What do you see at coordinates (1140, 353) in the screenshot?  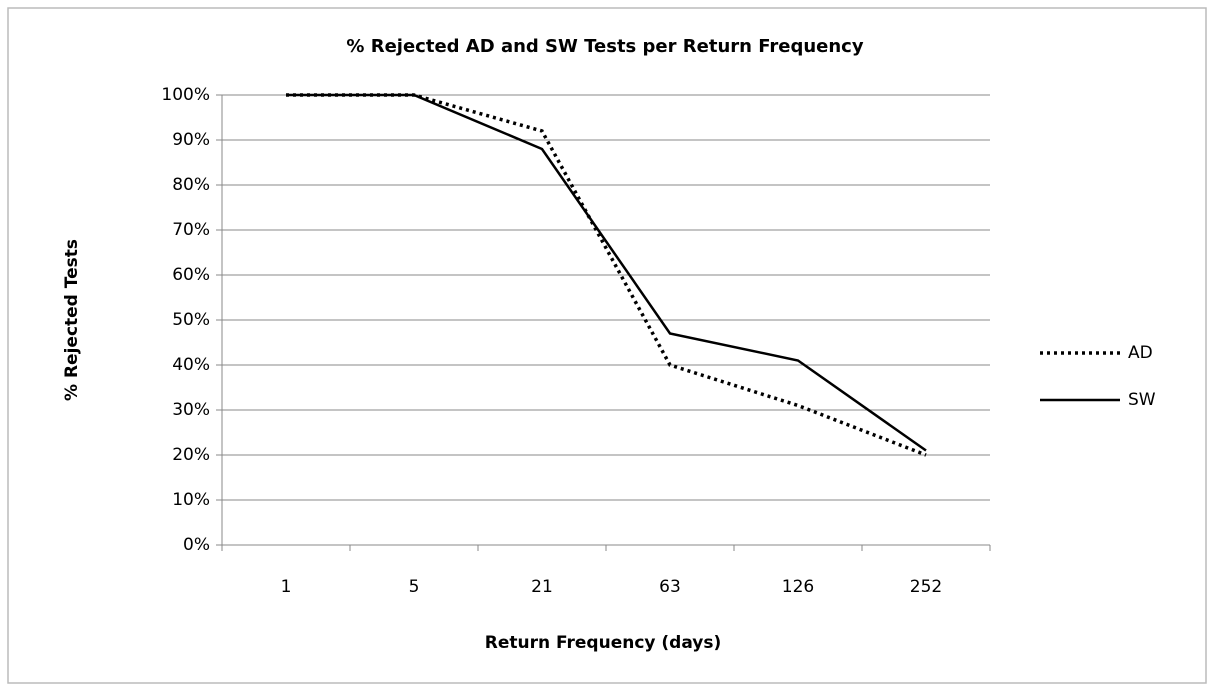 I see `legend-label: AD` at bounding box center [1140, 353].